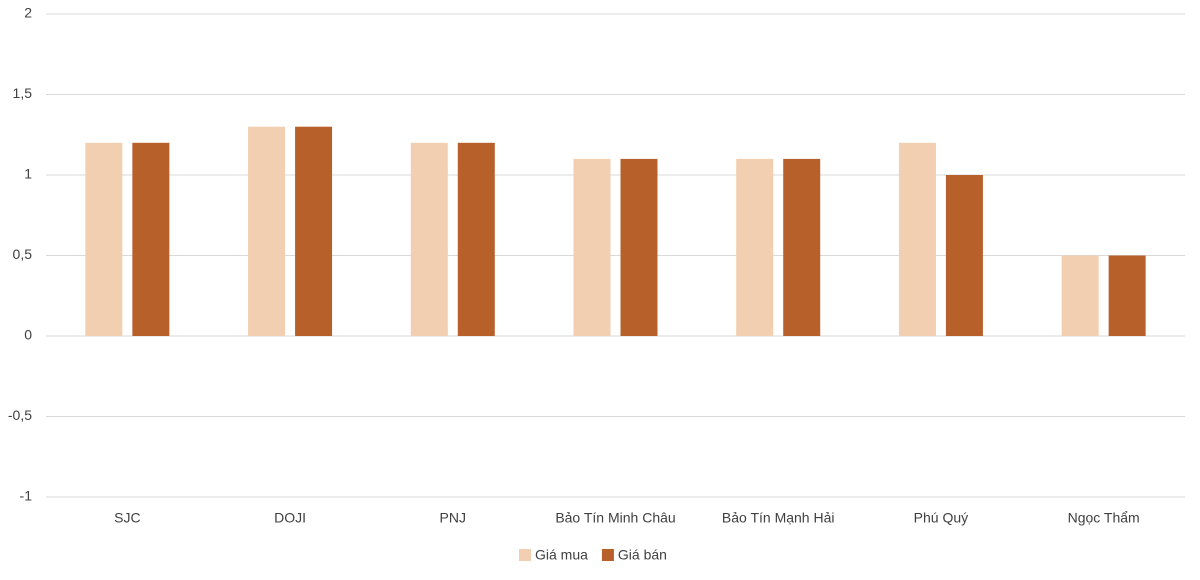  I want to click on y-tick-label: 2, so click(28, 13).